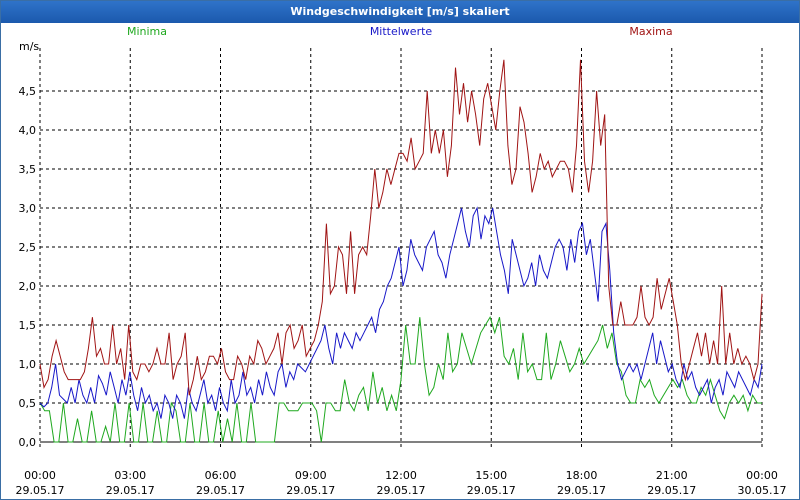  I want to click on legend-maxima: Maxima, so click(650, 31).